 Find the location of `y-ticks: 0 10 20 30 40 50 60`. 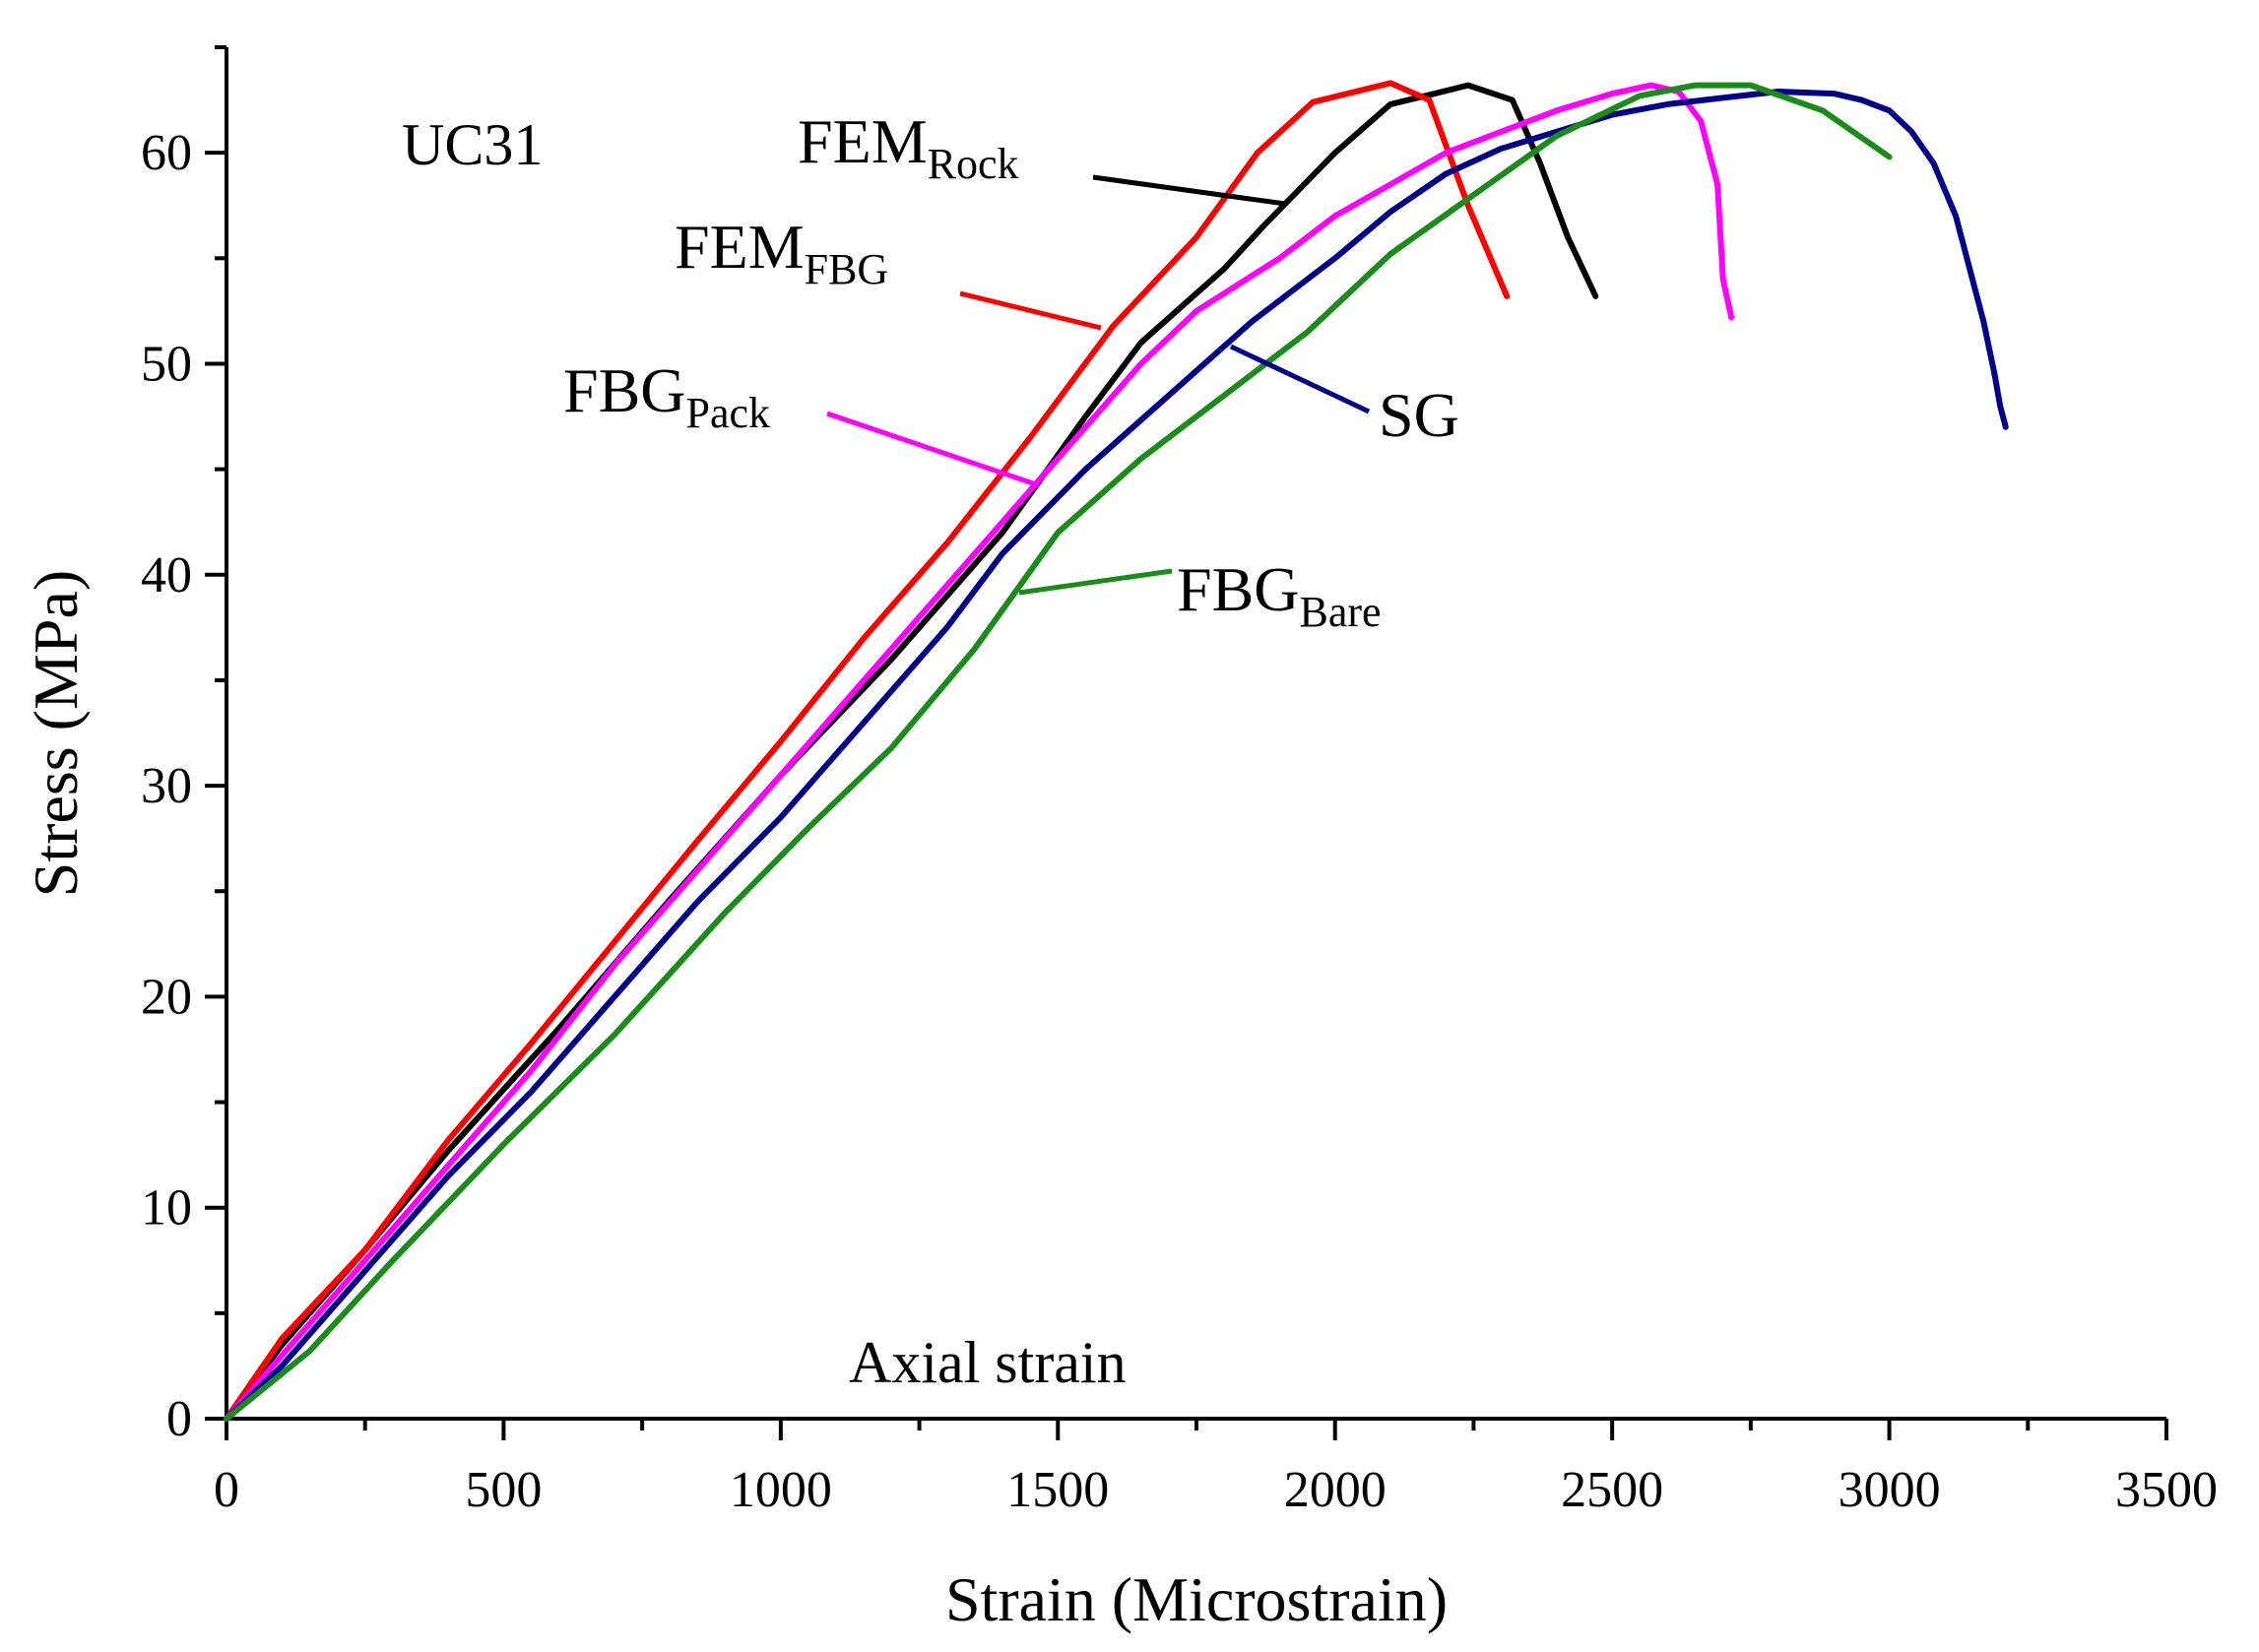

y-ticks: 0 10 20 30 40 50 60 is located at coordinates (183, 746).